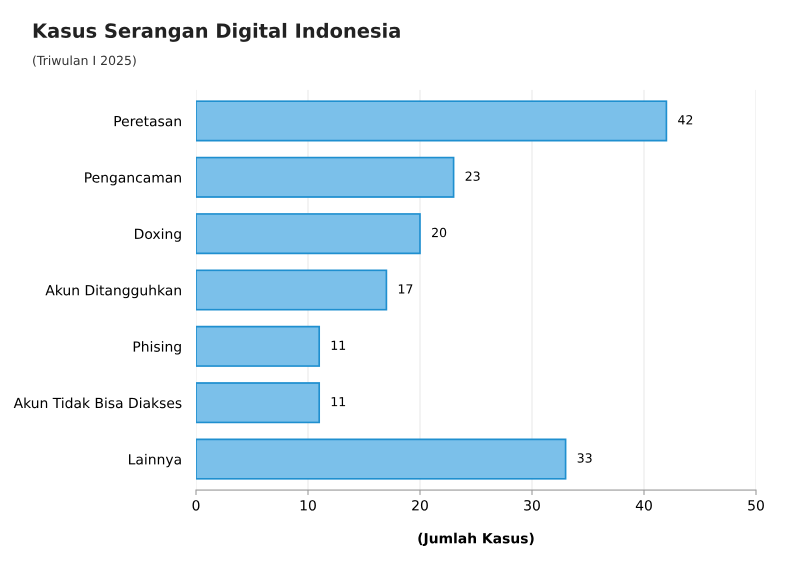  What do you see at coordinates (196, 505) in the screenshot?
I see `x-tick-label: 0` at bounding box center [196, 505].